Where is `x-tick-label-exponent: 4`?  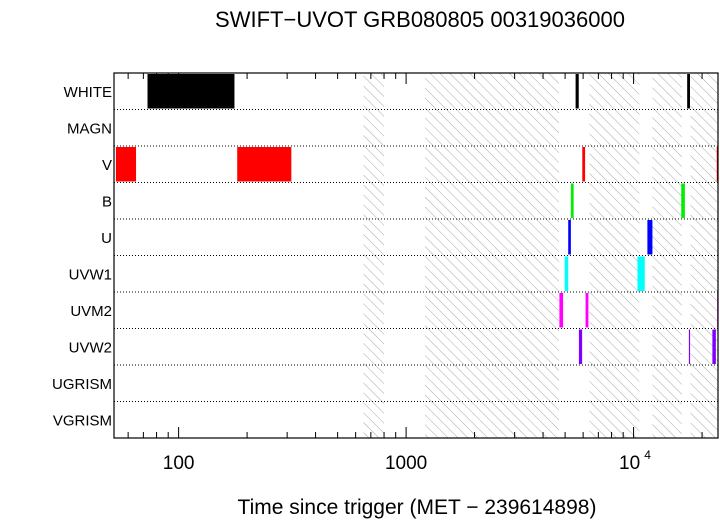
x-tick-label-exponent: 4 is located at coordinates (647, 455).